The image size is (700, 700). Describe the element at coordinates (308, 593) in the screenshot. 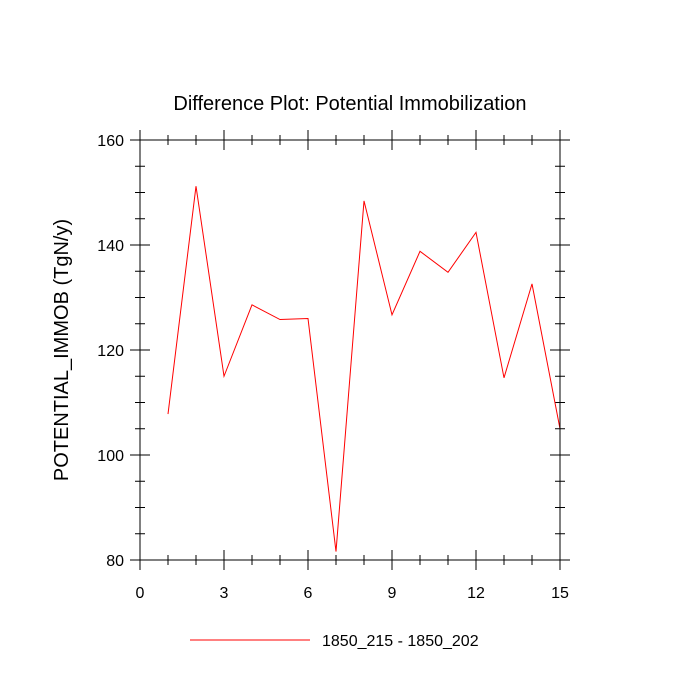

I see `x-tick-label: 6` at that location.